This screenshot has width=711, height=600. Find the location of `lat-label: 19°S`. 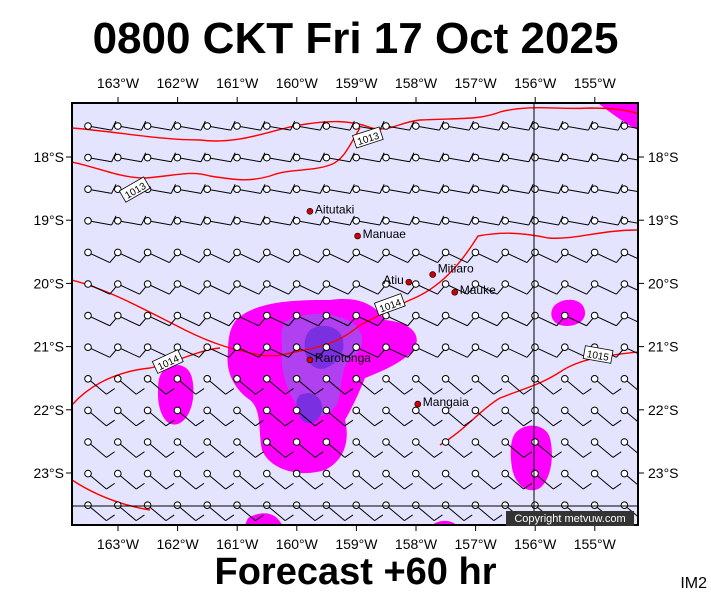

lat-label: 19°S is located at coordinates (663, 220).